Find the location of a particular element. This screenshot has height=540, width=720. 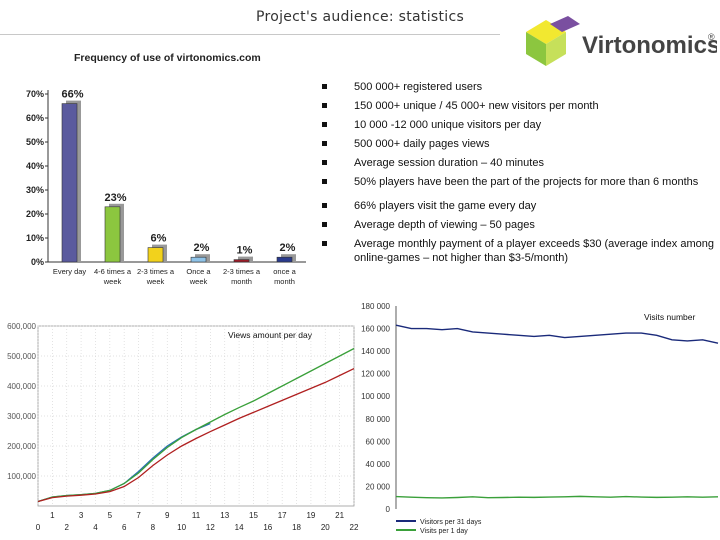

x-tick-label-top: 3 is located at coordinates (81, 515).